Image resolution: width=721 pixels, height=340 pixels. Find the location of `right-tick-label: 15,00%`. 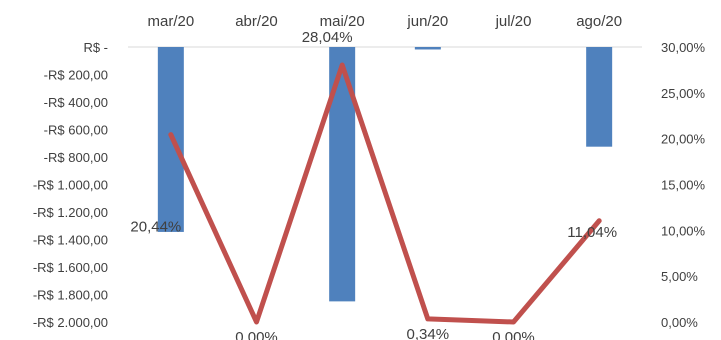

right-tick-label: 15,00% is located at coordinates (683, 185).